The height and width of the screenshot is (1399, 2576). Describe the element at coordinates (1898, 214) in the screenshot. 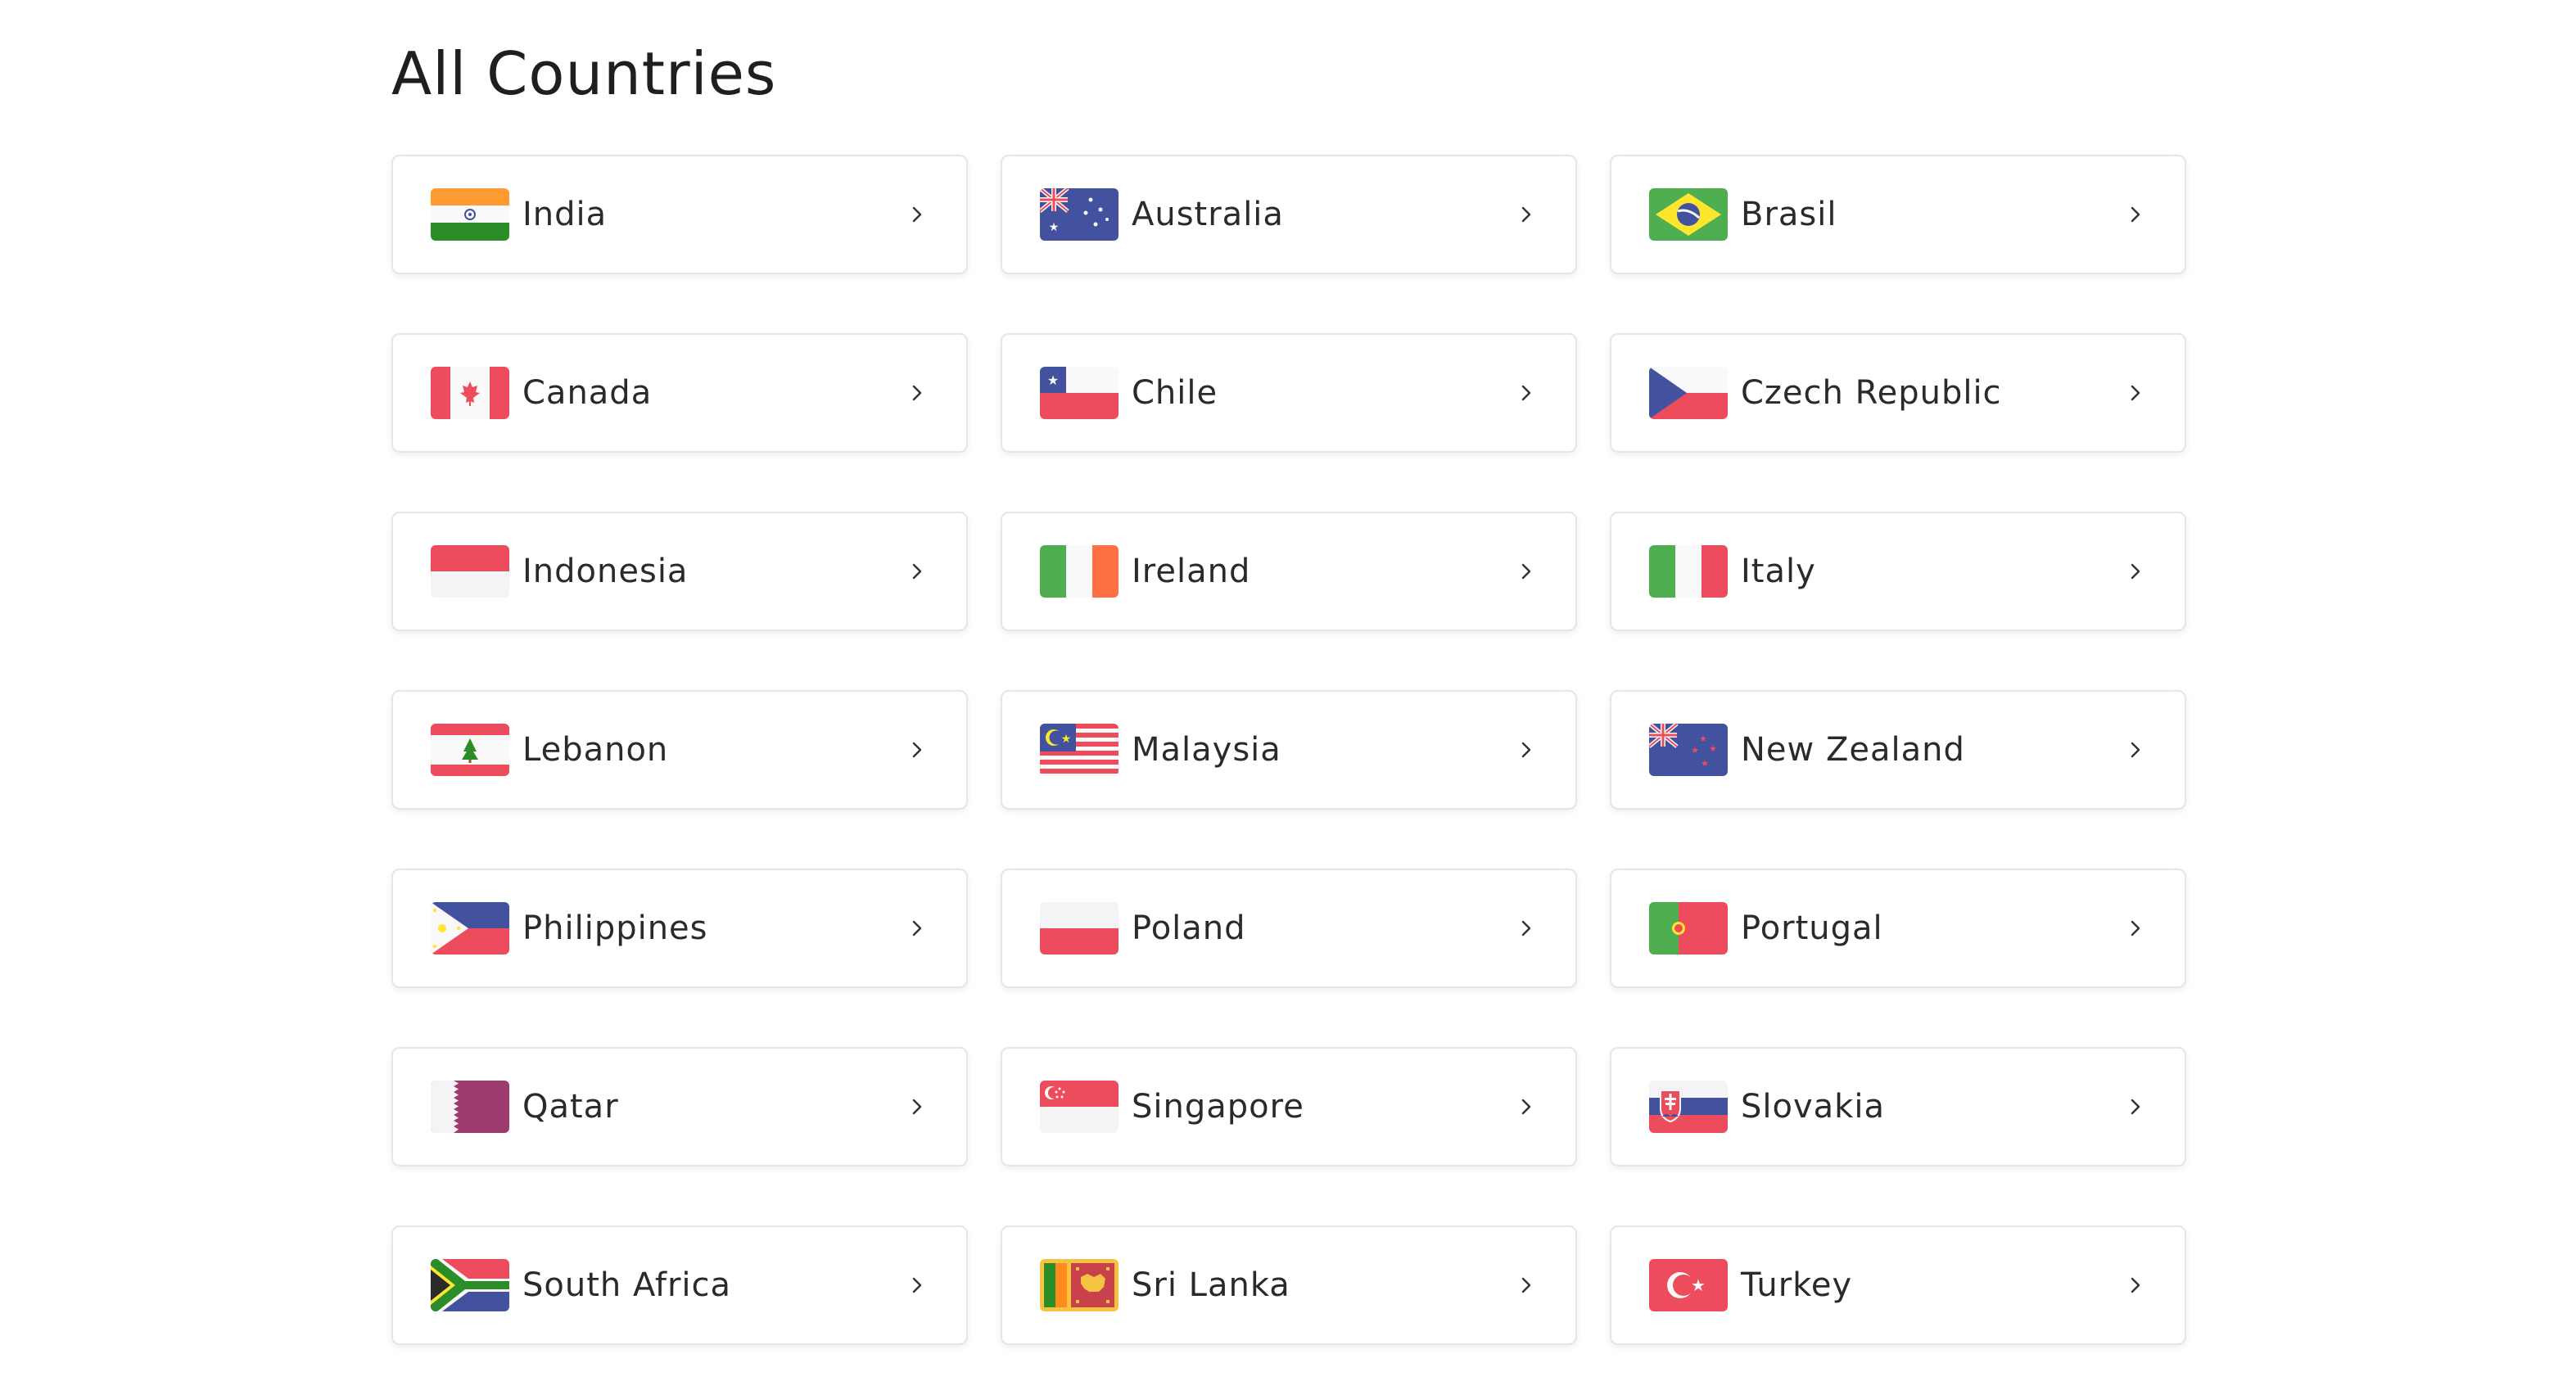

I see `country-card-brasil: Brasil` at that location.